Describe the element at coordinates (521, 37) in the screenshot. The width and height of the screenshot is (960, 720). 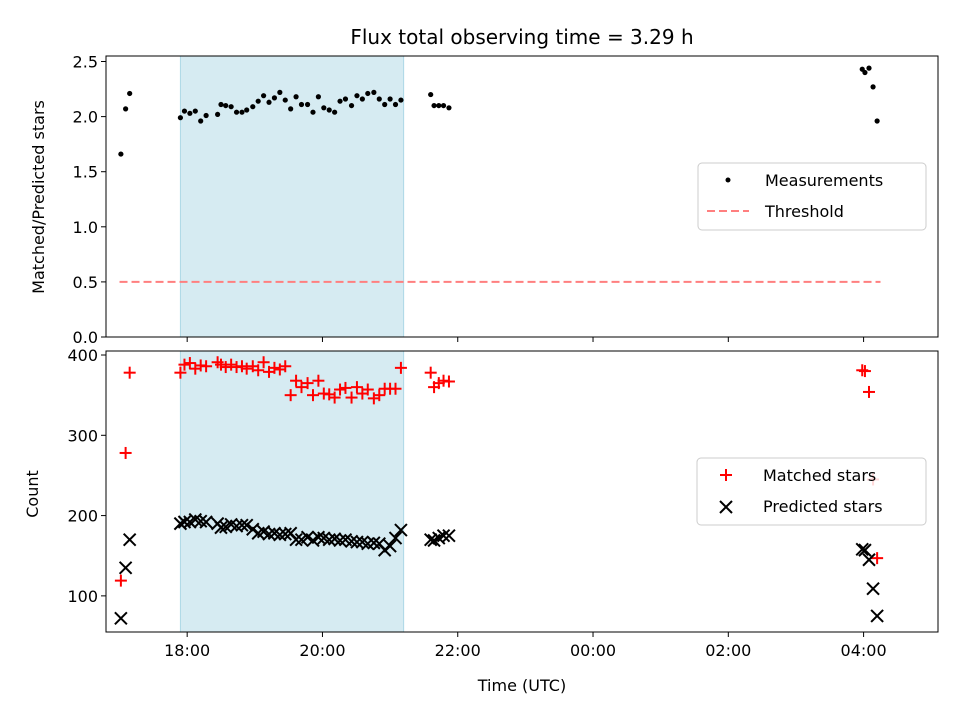
I see `chart-title: Flux total observing time = 3.29 h` at that location.